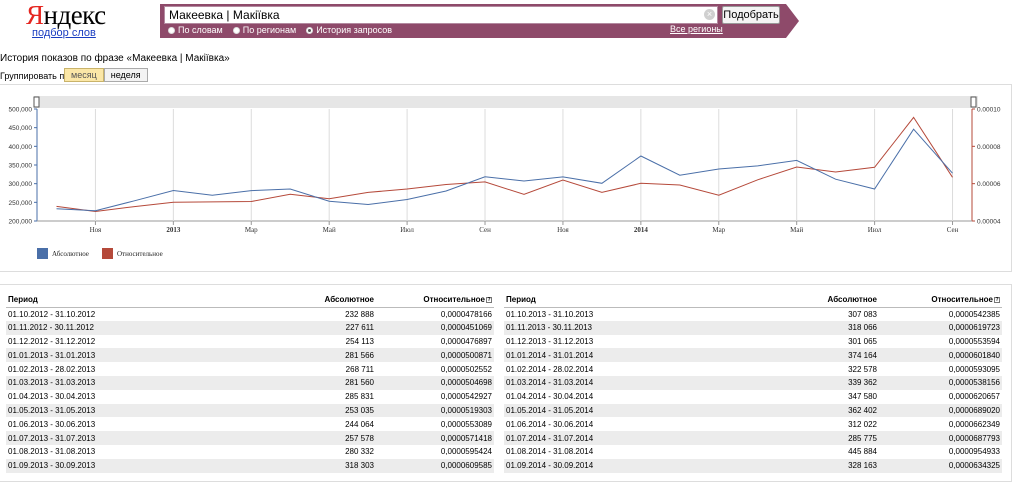 The height and width of the screenshot is (494, 1024). Describe the element at coordinates (940, 341) in the screenshot. I see `cell-relative: 0,0000553594` at that location.